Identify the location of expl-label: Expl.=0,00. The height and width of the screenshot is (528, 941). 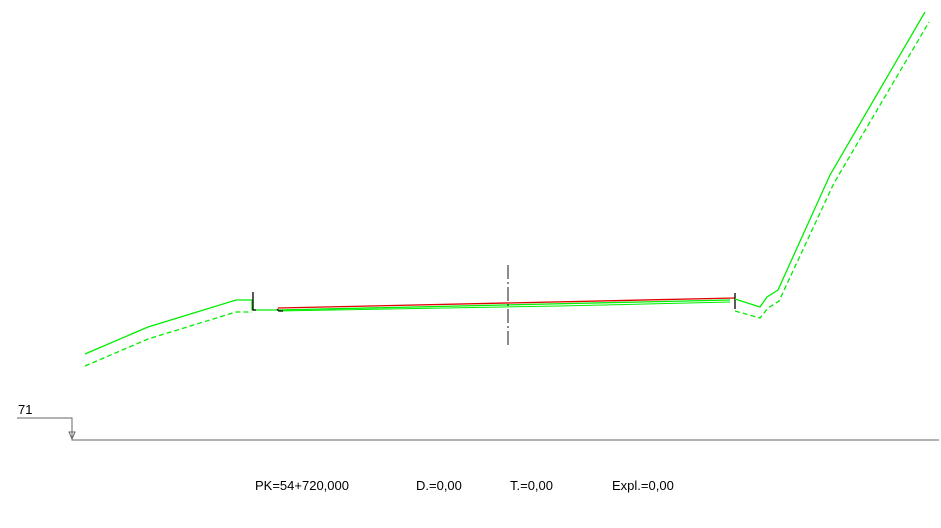
(643, 485).